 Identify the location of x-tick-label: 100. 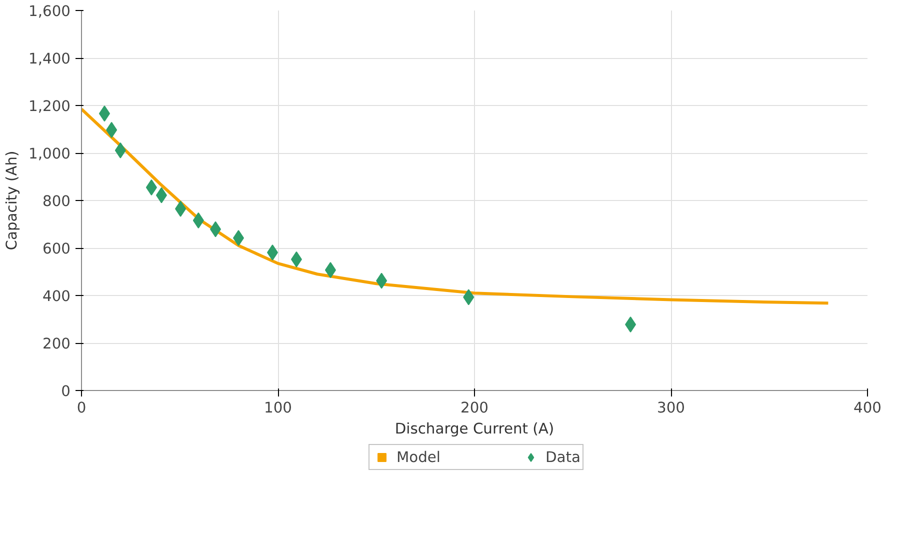
(278, 408).